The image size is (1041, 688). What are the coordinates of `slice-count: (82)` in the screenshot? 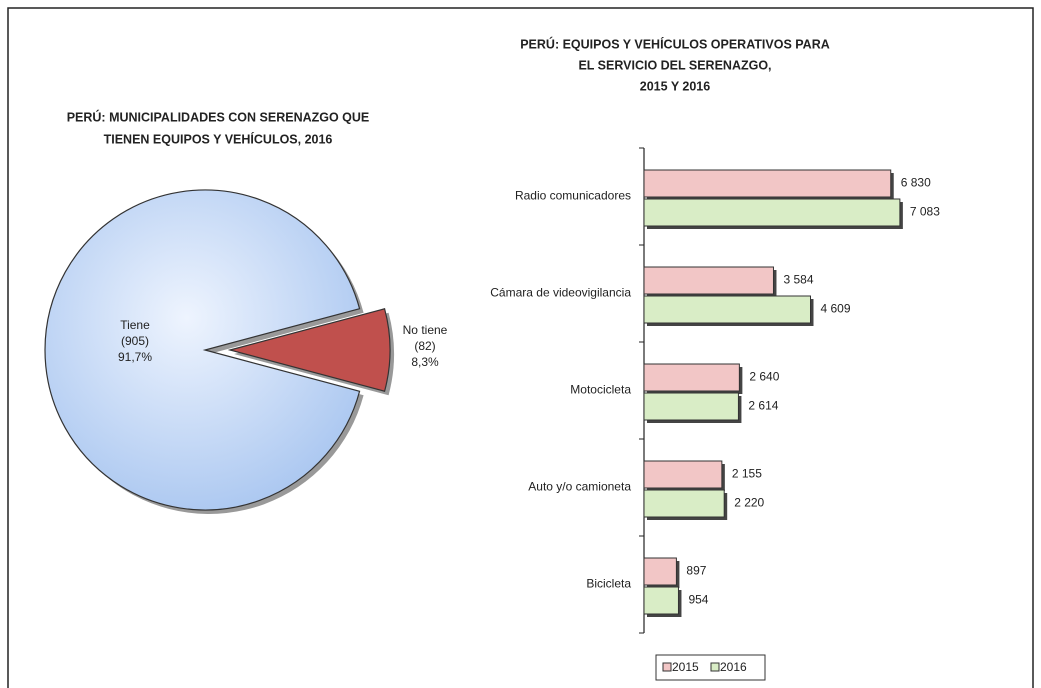 It's located at (424, 346).